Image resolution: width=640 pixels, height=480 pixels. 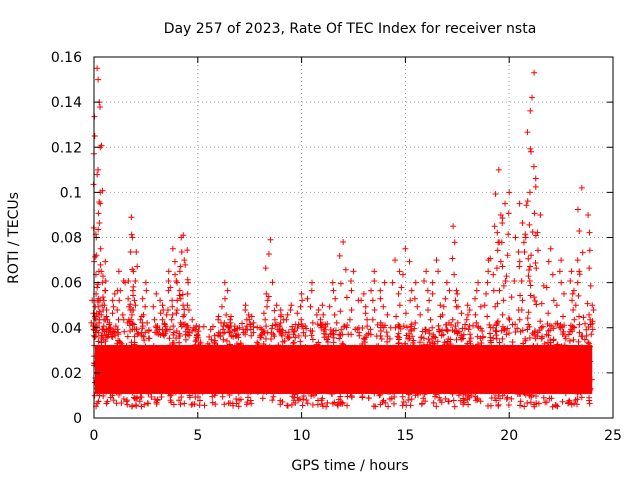 What do you see at coordinates (66, 374) in the screenshot?
I see `y-tick-label: 0.02` at bounding box center [66, 374].